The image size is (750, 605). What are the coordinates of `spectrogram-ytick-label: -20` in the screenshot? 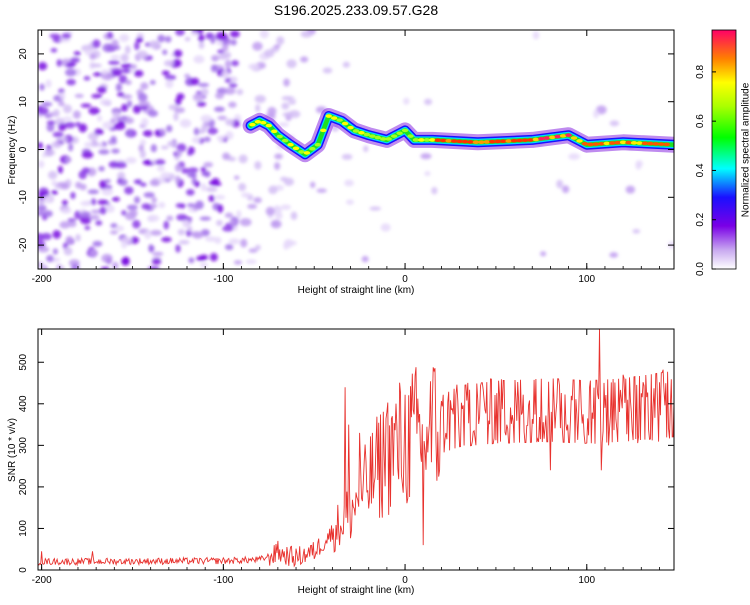 It's located at (23, 244).